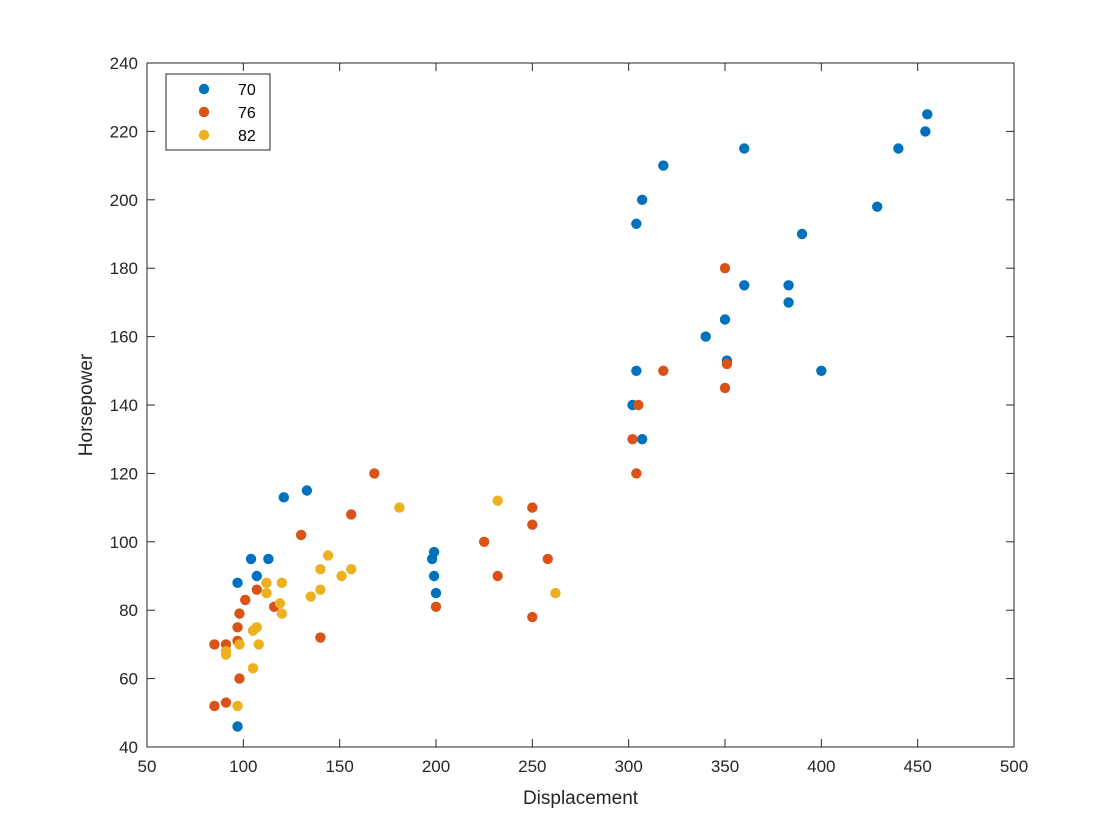 Image resolution: width=1120 pixels, height=840 pixels. I want to click on x-tick-label: 150, so click(339, 766).